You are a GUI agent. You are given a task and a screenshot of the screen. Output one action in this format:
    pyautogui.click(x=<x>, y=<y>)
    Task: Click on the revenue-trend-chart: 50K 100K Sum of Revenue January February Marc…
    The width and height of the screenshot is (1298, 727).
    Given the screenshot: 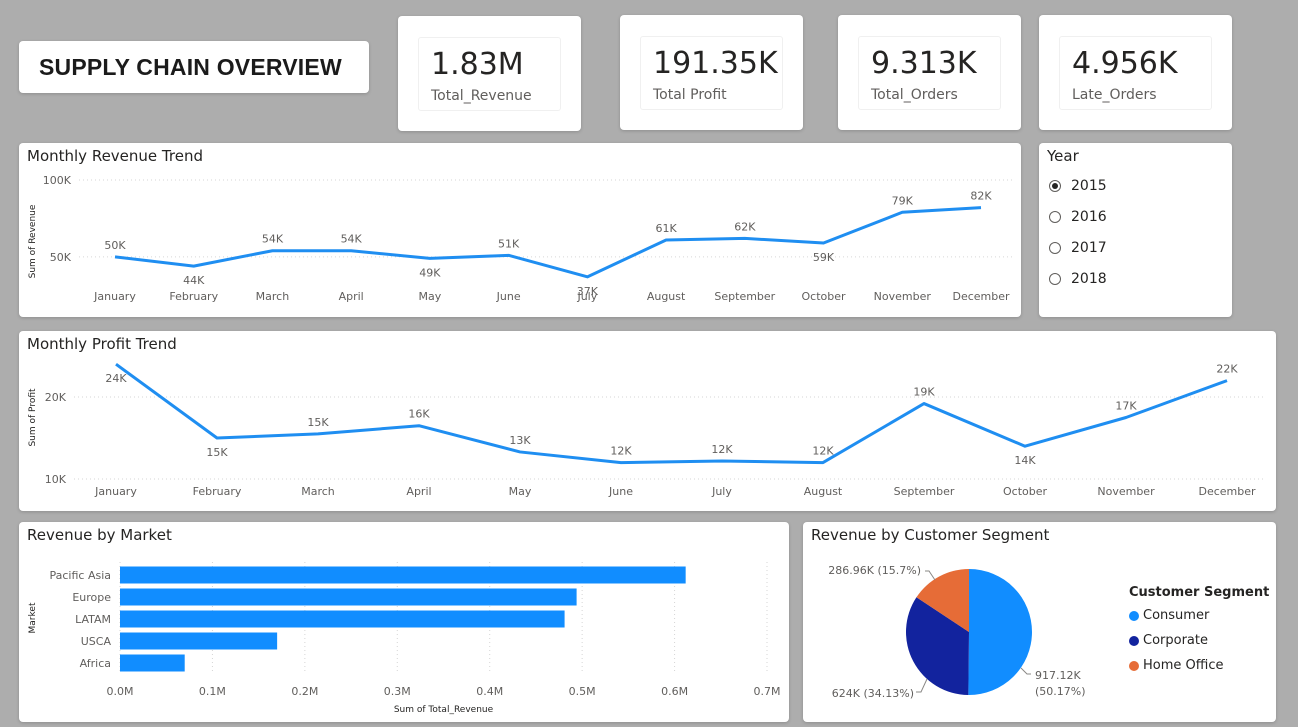 What is the action you would take?
    pyautogui.click(x=521, y=238)
    